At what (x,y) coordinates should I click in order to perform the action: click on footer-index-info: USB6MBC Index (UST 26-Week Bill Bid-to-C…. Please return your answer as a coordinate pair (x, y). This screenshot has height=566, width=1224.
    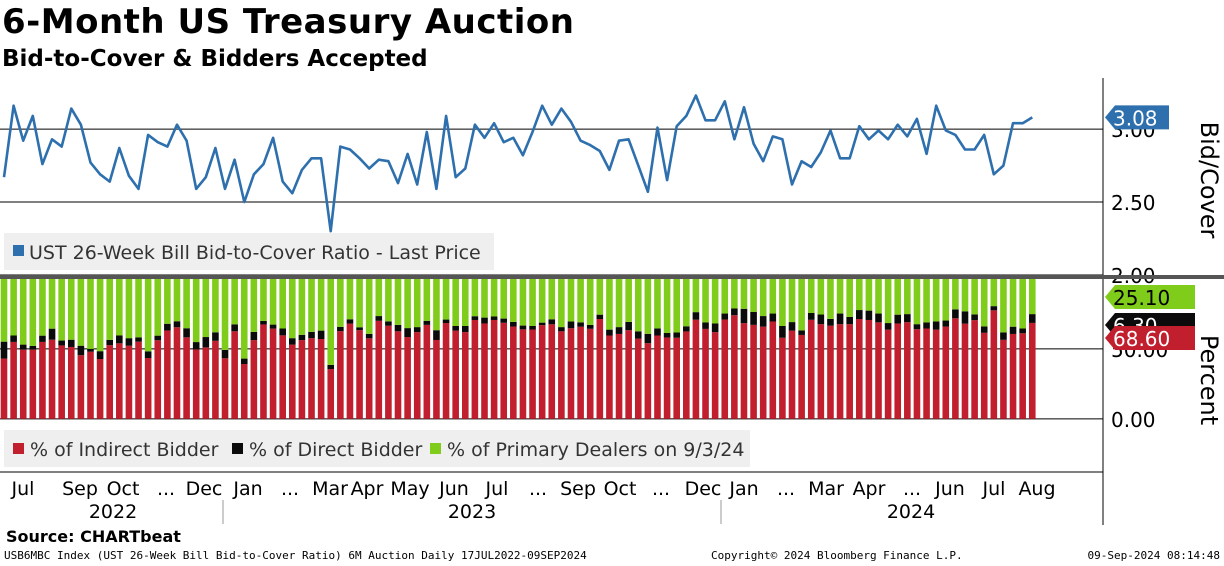
    Looking at the image, I should click on (295, 555).